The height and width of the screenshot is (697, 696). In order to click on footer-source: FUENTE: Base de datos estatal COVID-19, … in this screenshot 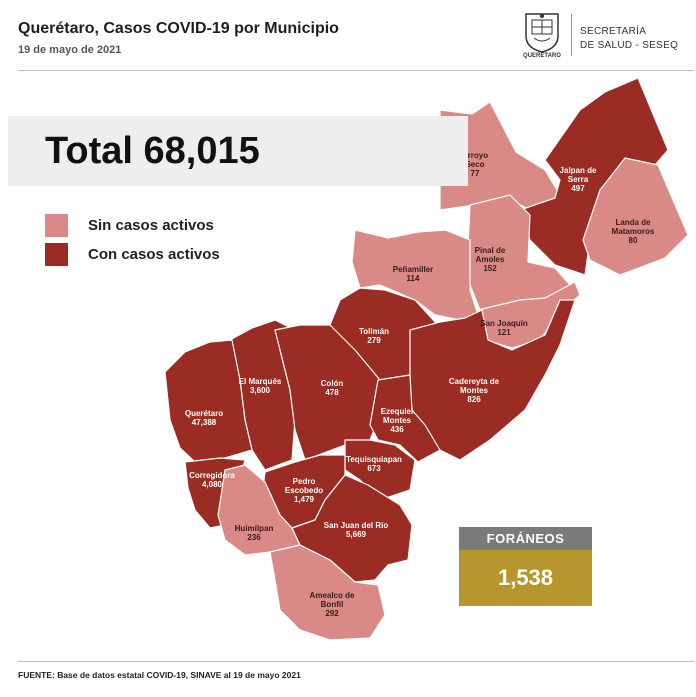, I will do `click(159, 675)`.